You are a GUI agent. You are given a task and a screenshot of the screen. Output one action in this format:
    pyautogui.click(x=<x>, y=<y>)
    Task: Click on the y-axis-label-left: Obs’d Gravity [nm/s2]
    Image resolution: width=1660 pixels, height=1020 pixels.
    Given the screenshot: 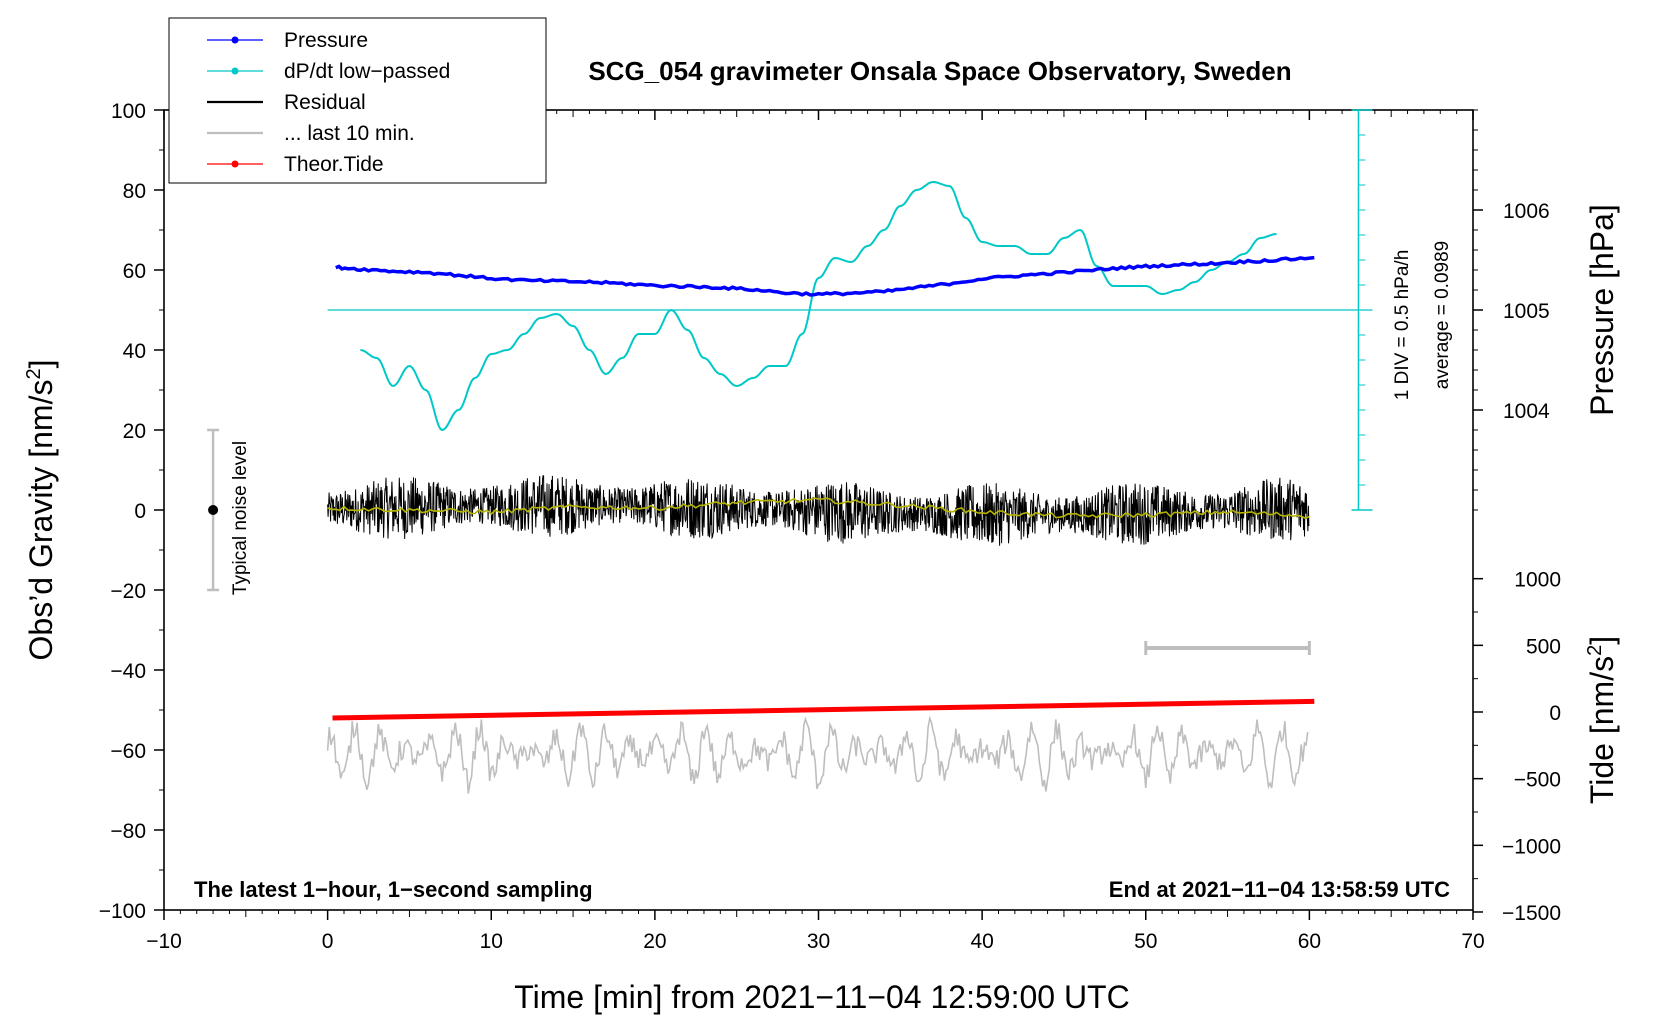 What is the action you would take?
    pyautogui.click(x=41, y=510)
    